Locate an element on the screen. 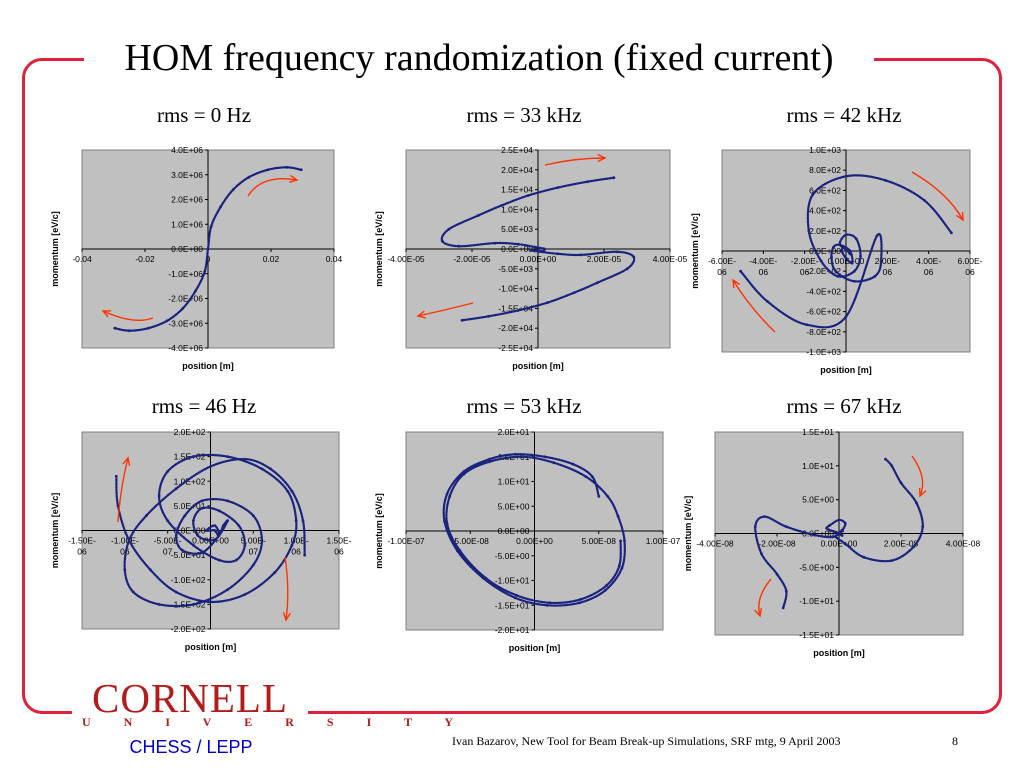 This screenshot has width=1024, height=768. y-tick-label: 2.0E+01 is located at coordinates (514, 432).